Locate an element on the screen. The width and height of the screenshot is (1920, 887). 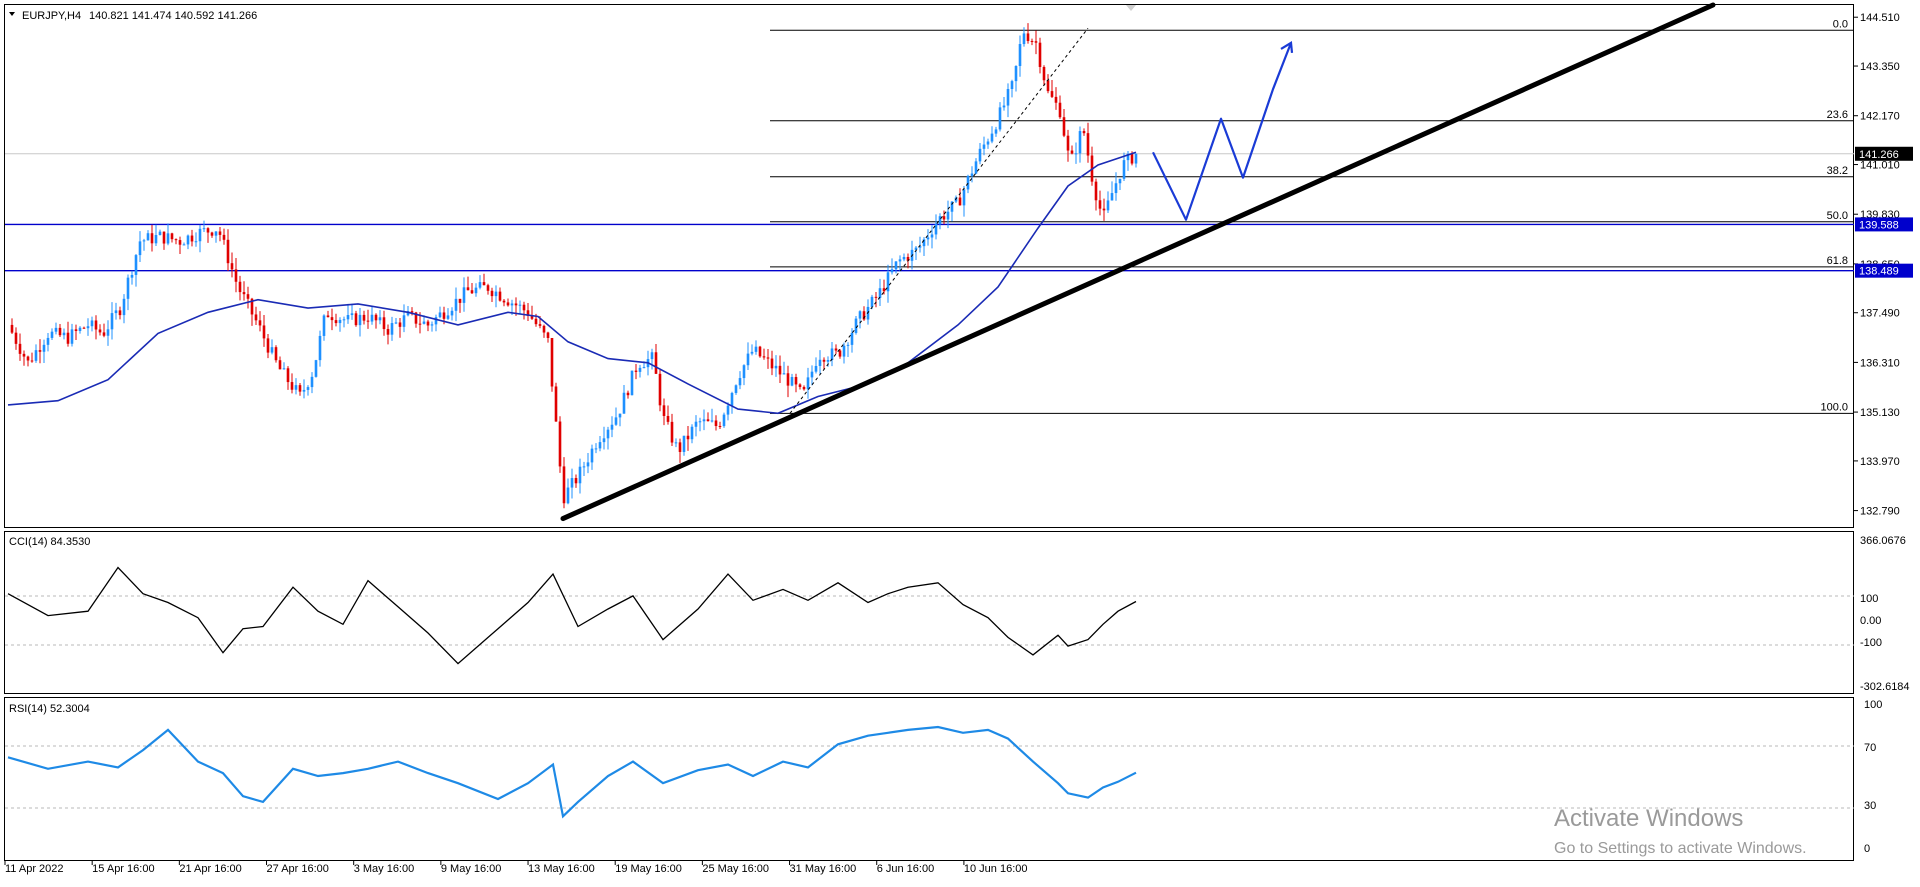
price-tick-label: 143.350 is located at coordinates (1880, 67).